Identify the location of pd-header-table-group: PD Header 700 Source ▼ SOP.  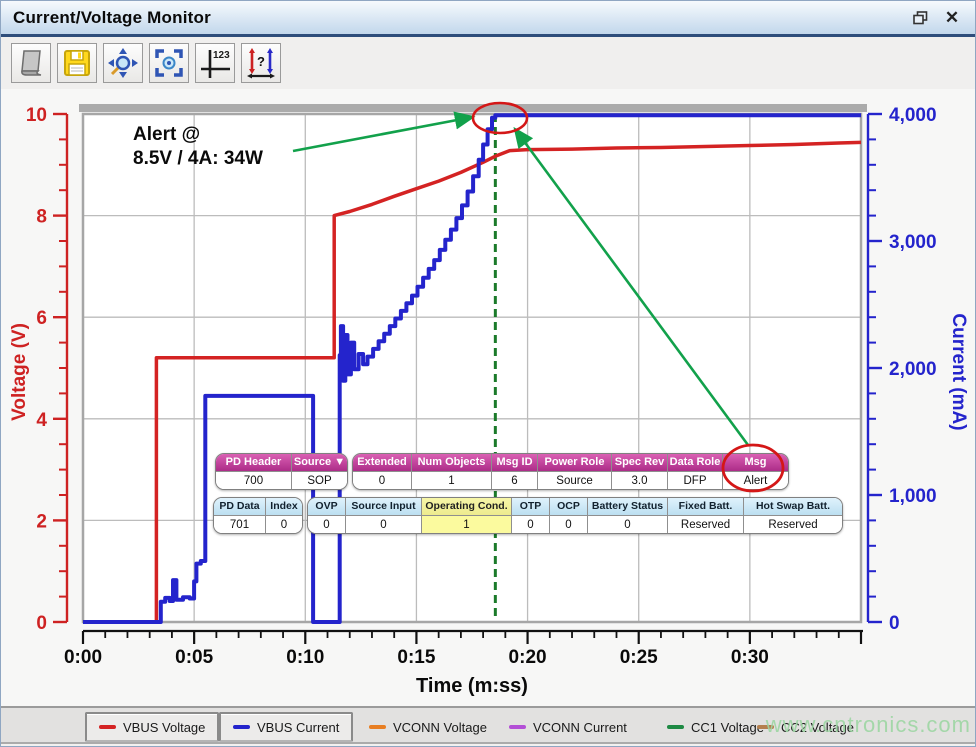
(281, 471).